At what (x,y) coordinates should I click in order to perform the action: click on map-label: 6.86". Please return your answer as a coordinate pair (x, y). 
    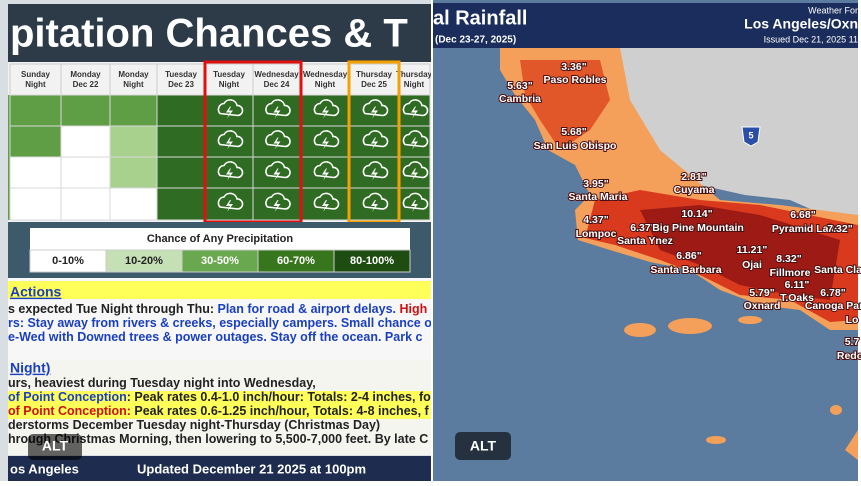
    Looking at the image, I should click on (688, 256).